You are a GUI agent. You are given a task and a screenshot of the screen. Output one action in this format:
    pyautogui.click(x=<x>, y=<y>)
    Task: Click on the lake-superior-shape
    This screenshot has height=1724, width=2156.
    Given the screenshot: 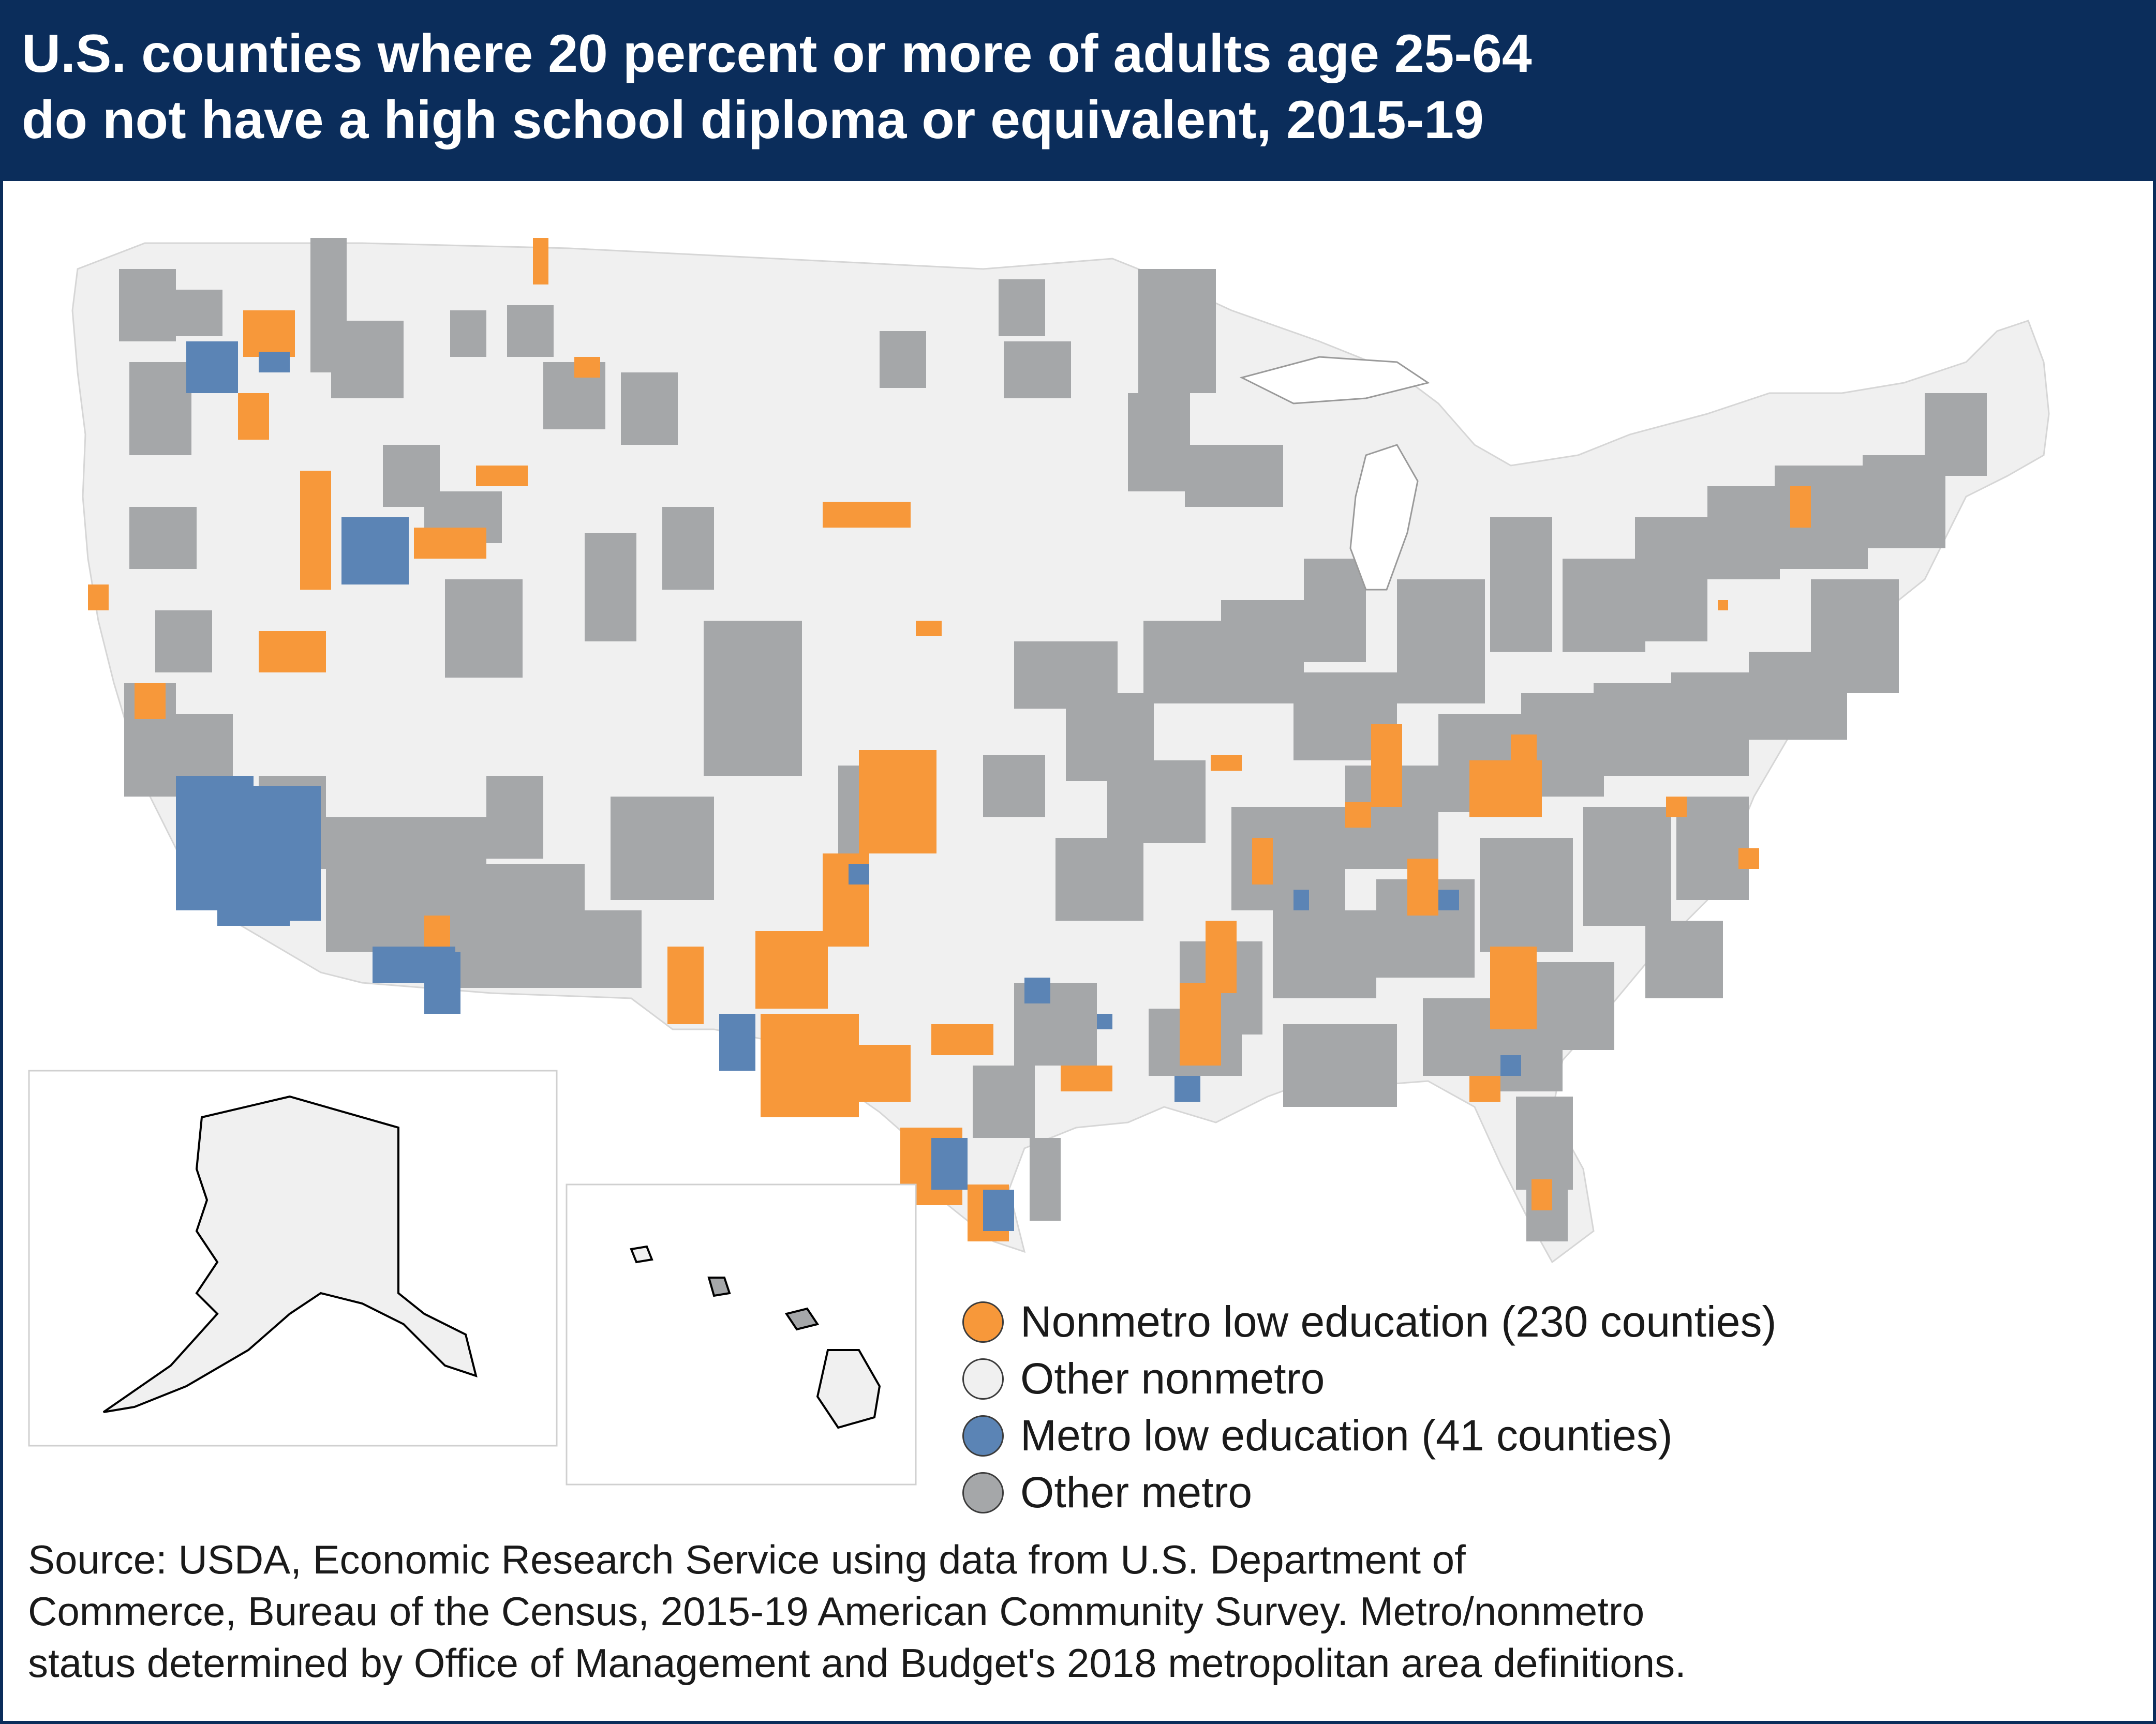 What is the action you would take?
    pyautogui.click(x=1334, y=380)
    